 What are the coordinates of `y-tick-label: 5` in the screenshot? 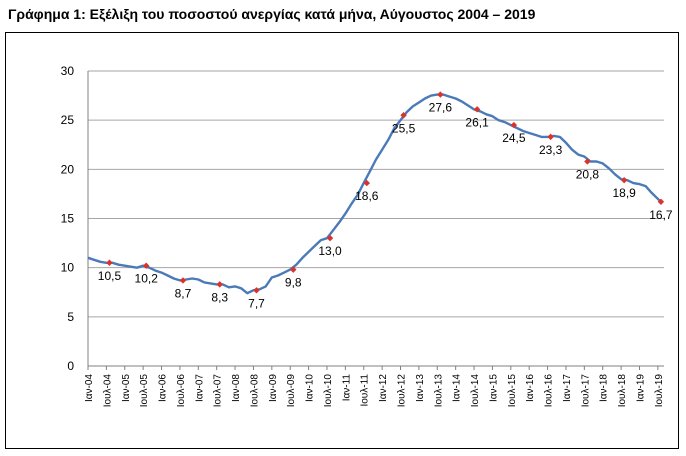 It's located at (70, 317).